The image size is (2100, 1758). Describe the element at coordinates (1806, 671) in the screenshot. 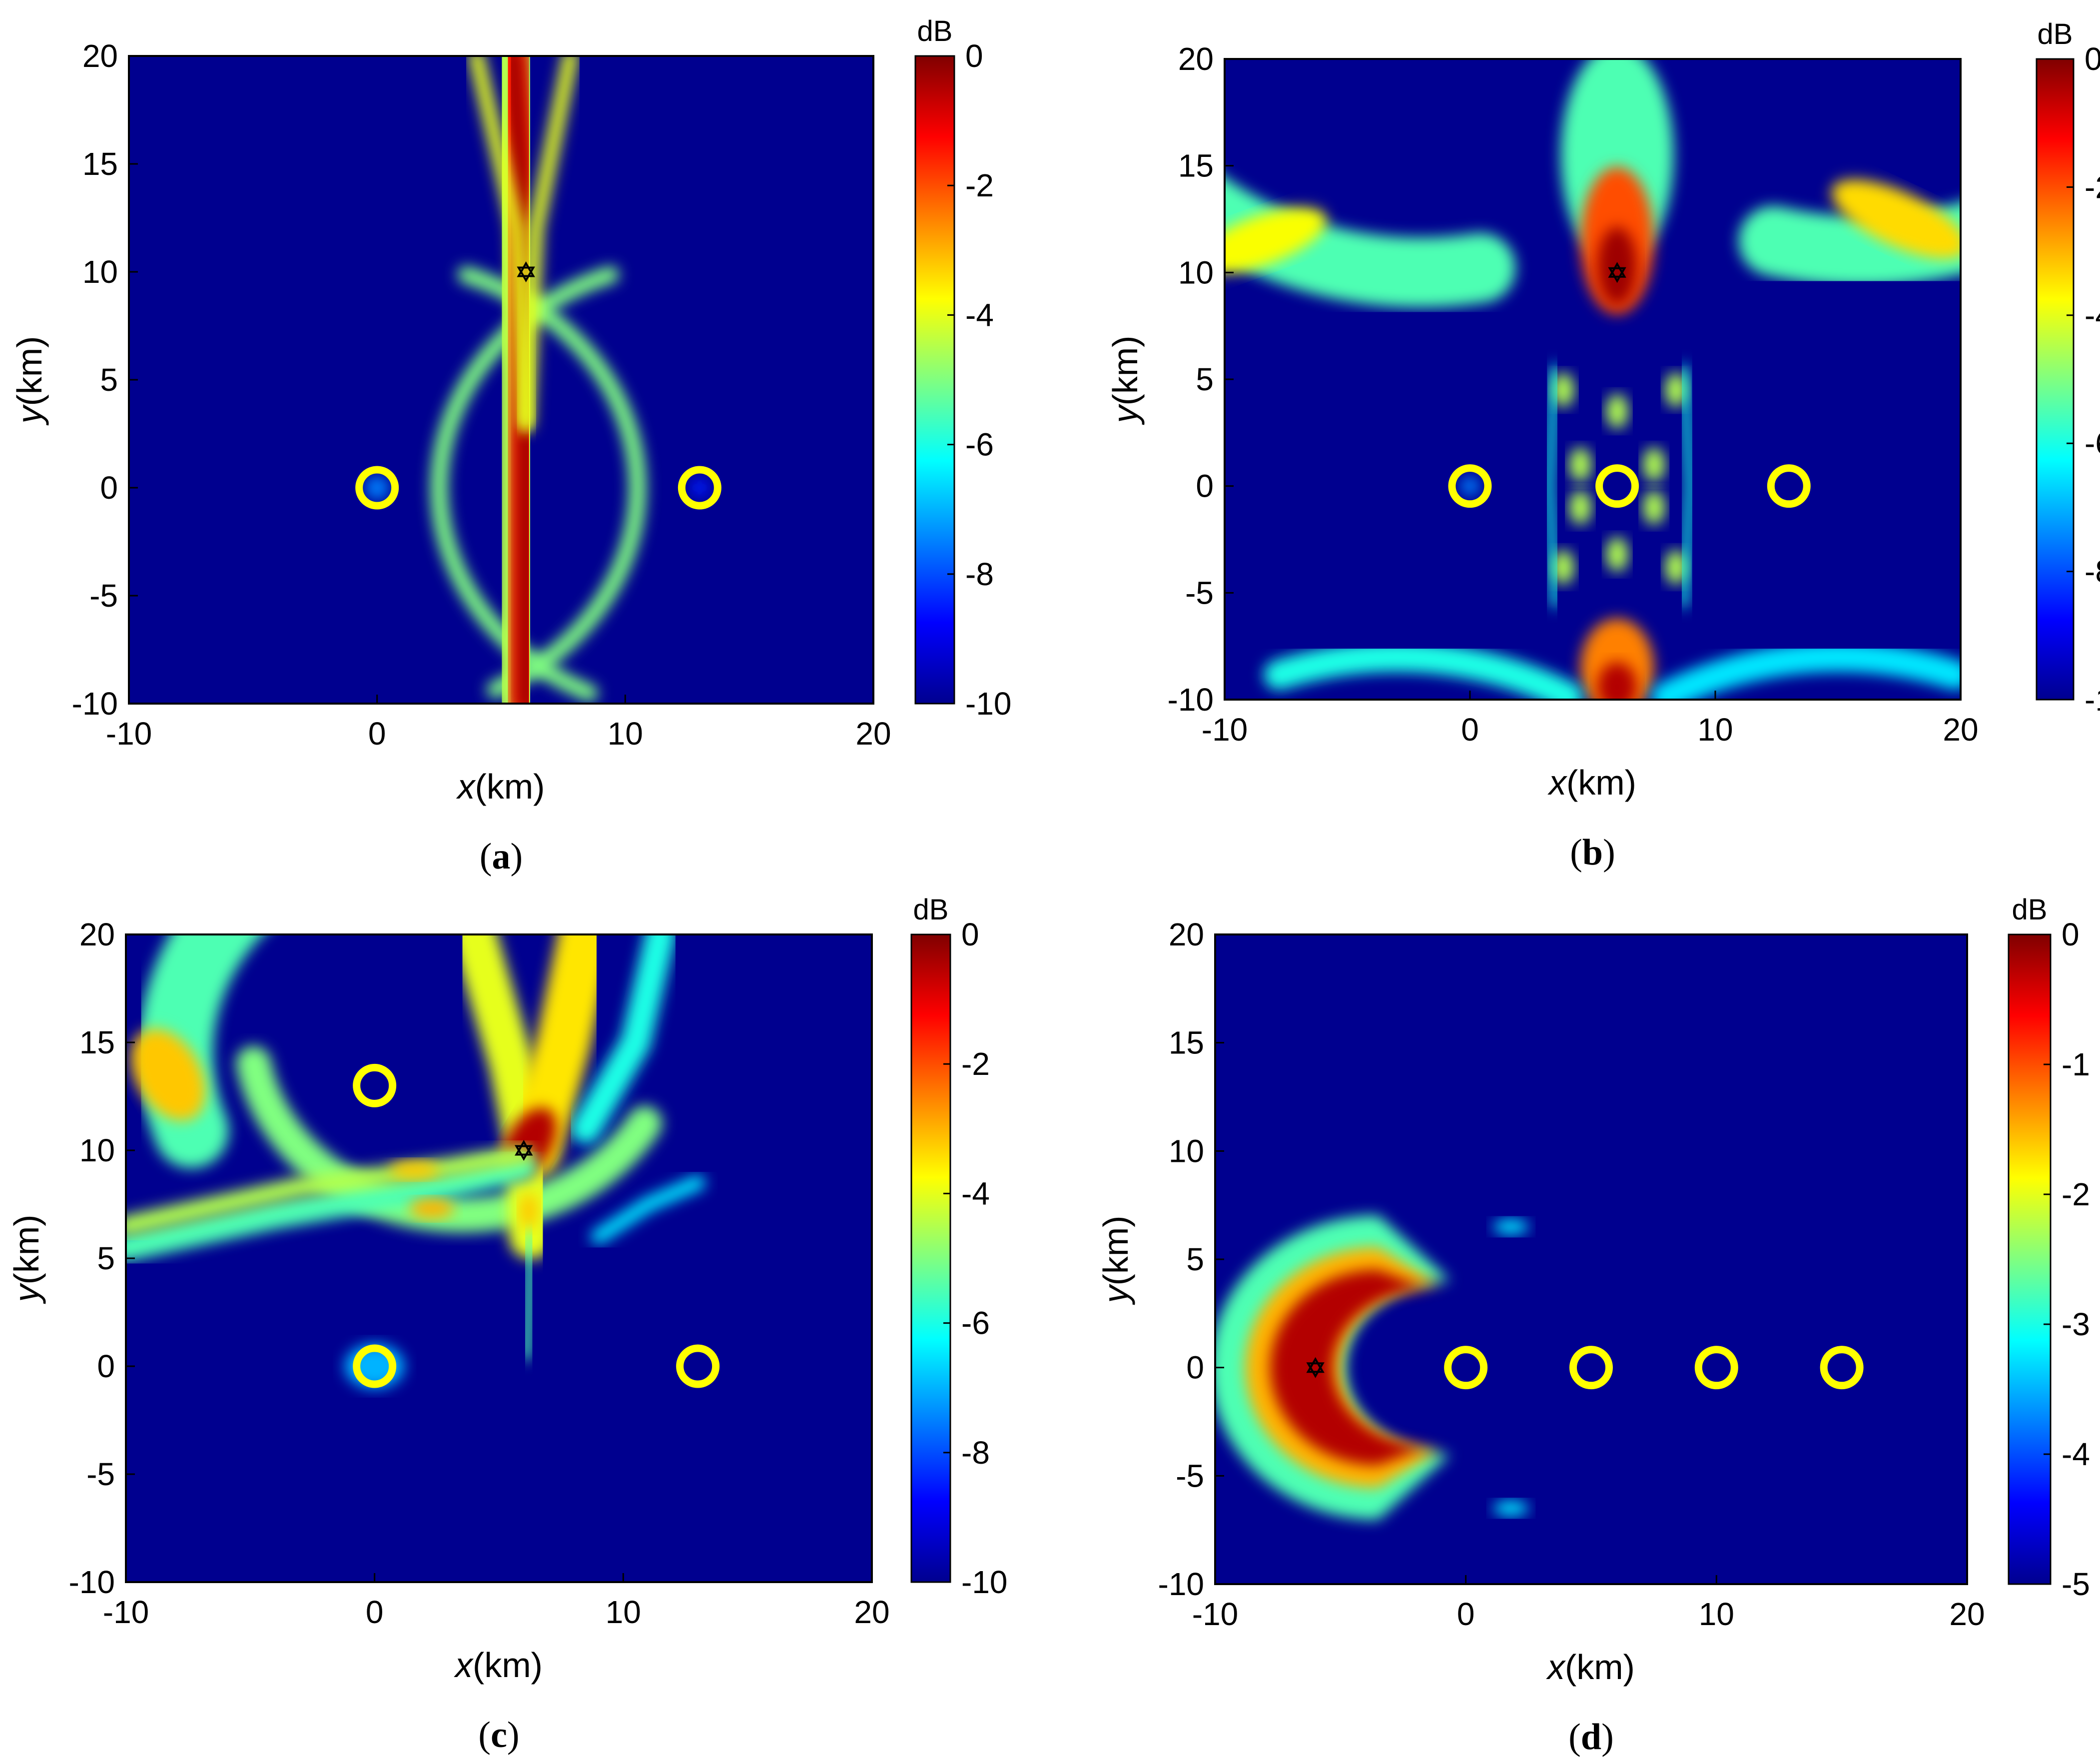

I see `lower-right-arc` at that location.